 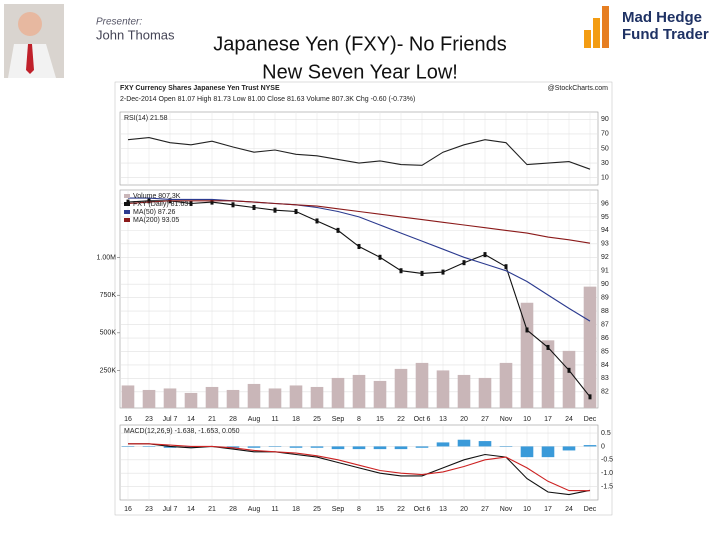 What do you see at coordinates (605, 244) in the screenshot?
I see `y-tick-label: 93` at bounding box center [605, 244].